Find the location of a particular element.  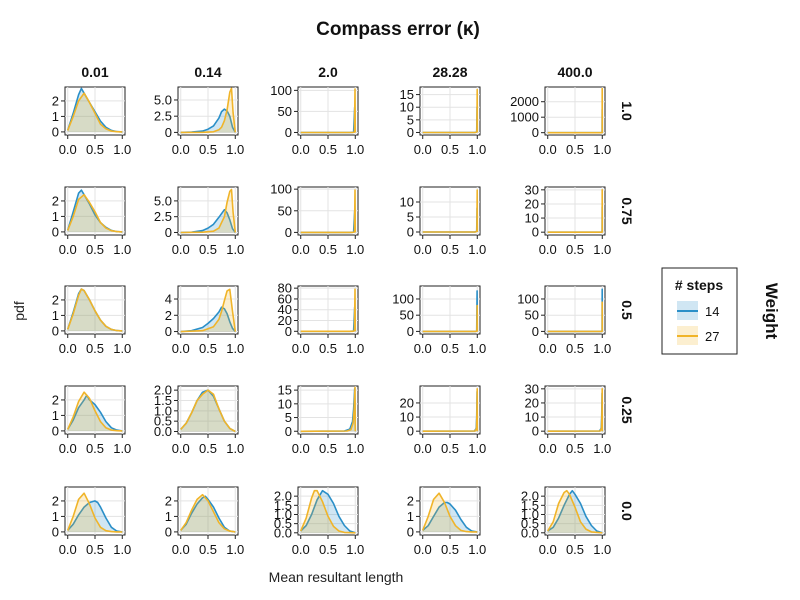

y-tick-label: 5.0 is located at coordinates (163, 99).